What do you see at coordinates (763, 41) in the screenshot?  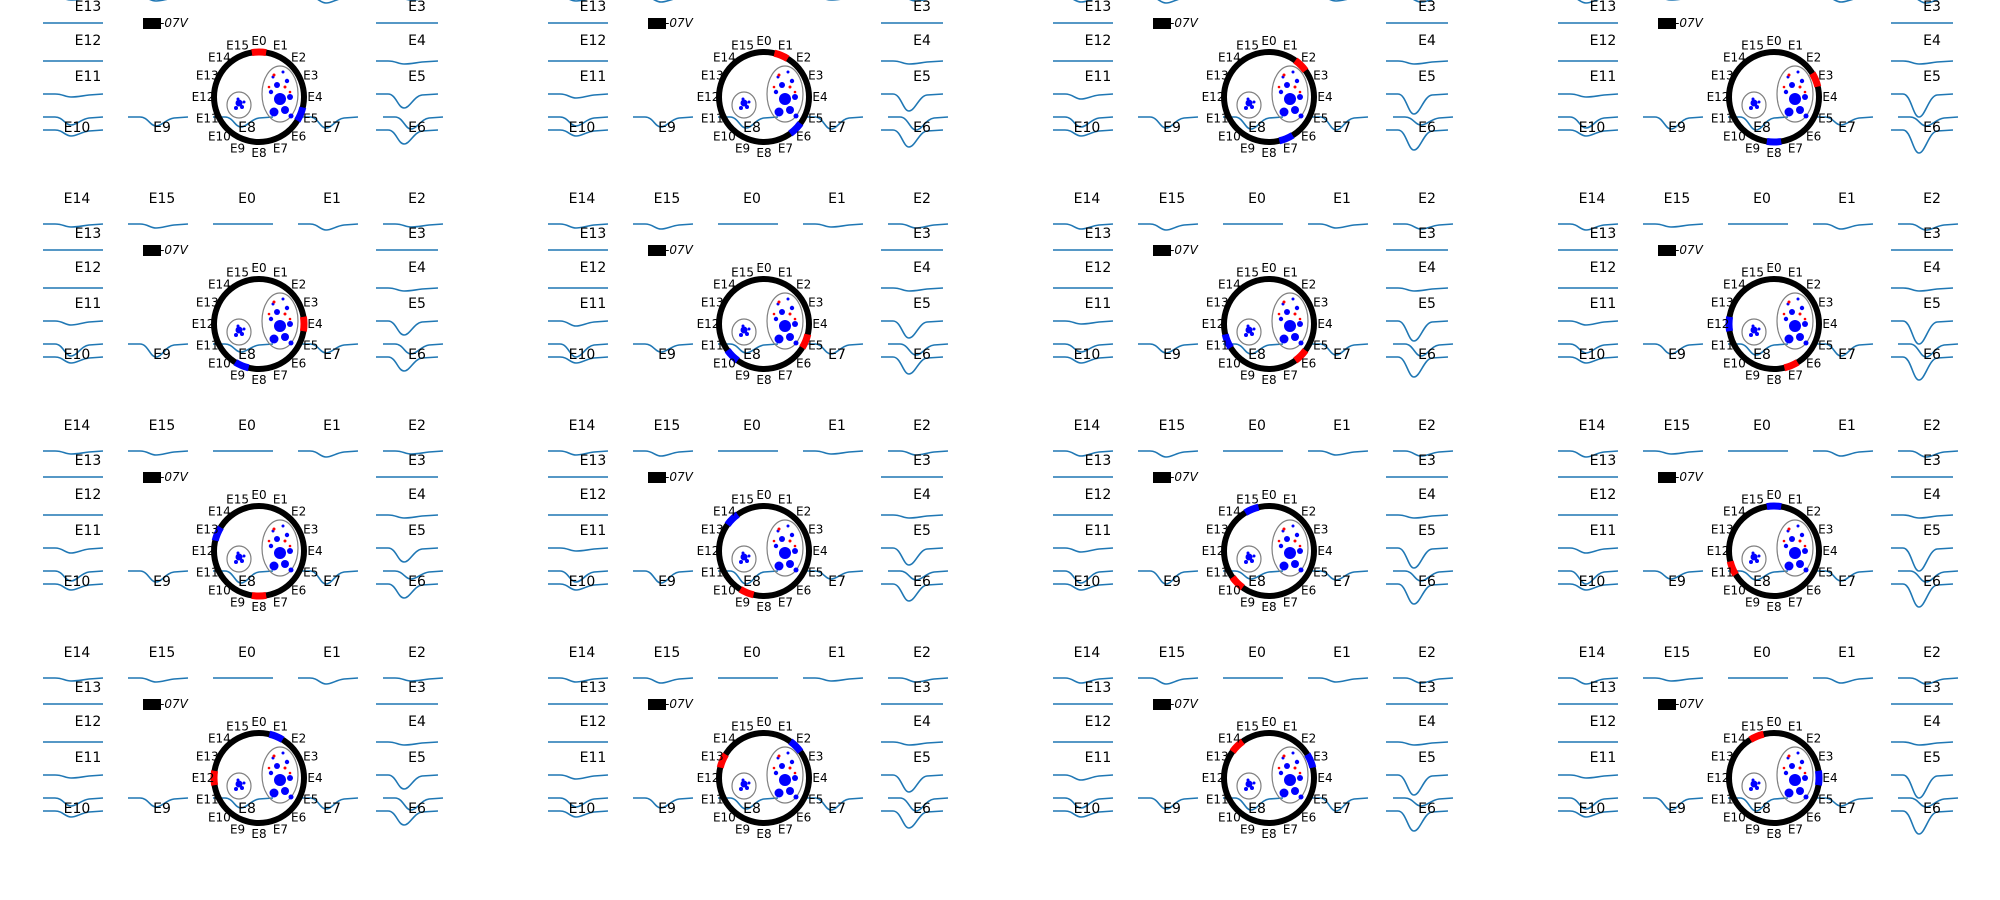 I see `ring-label-e0: E0` at bounding box center [763, 41].